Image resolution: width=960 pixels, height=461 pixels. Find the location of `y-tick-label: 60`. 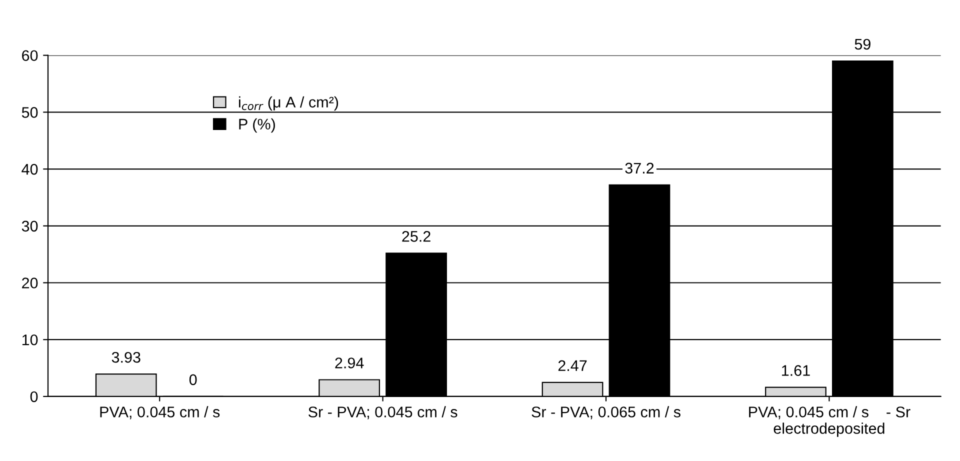

y-tick-label: 60 is located at coordinates (30, 56).